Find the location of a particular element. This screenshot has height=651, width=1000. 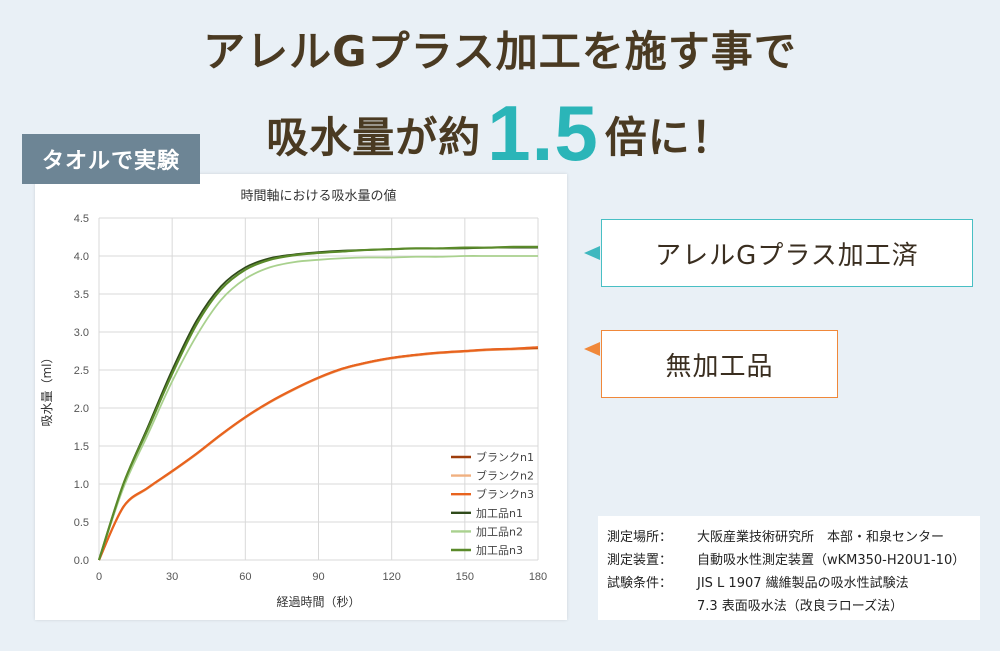

headline-line-2: 吸水量が約1.5 倍に！ is located at coordinates (500, 133).